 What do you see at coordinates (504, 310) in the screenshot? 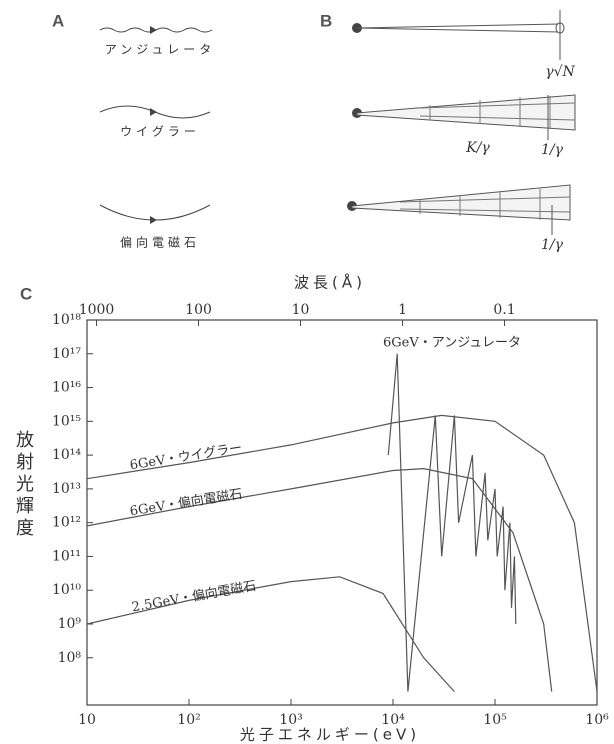
I see `x2-tick-label: 0.1` at bounding box center [504, 310].